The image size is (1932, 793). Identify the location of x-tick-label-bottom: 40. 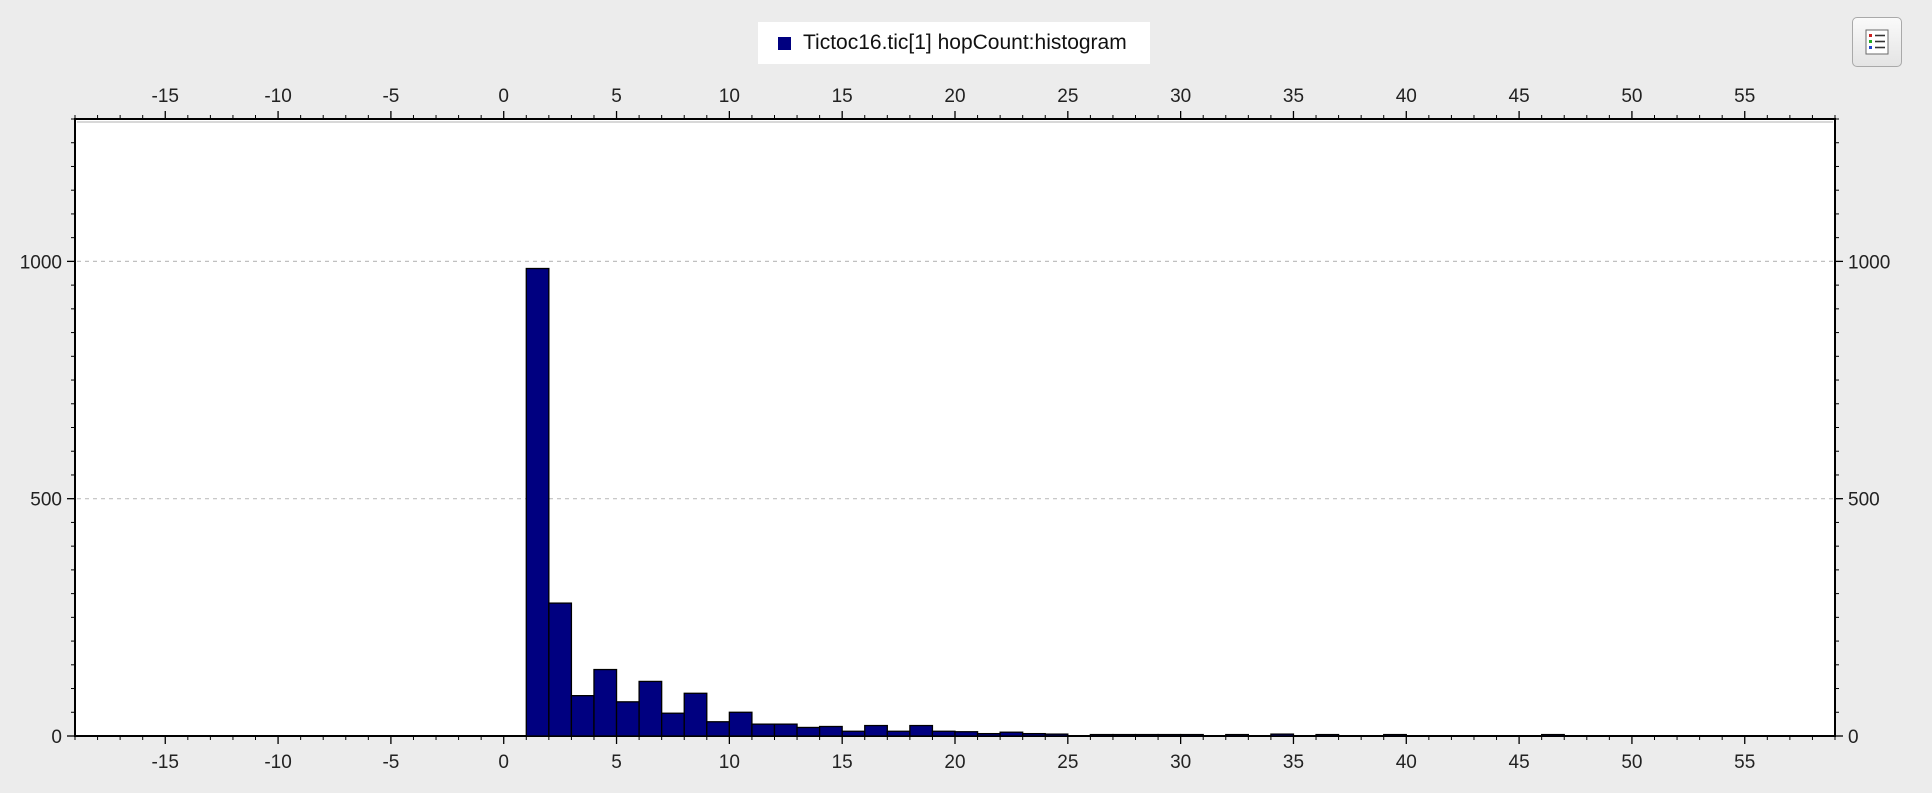
(1406, 762).